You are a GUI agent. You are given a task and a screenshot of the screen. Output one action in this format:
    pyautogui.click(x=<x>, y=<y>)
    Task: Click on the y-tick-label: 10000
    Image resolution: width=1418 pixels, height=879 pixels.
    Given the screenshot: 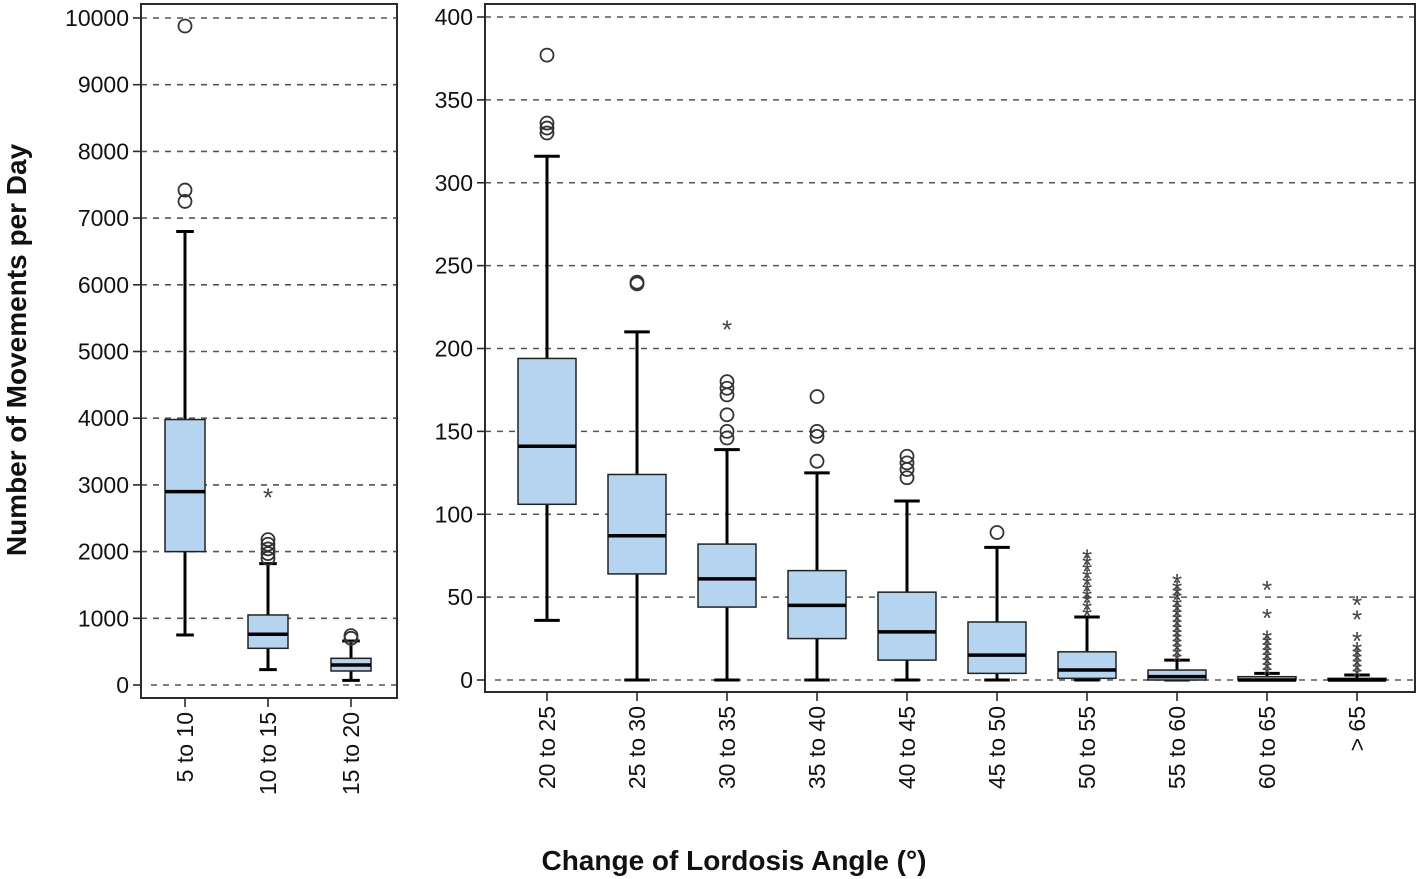 What is the action you would take?
    pyautogui.click(x=97, y=18)
    